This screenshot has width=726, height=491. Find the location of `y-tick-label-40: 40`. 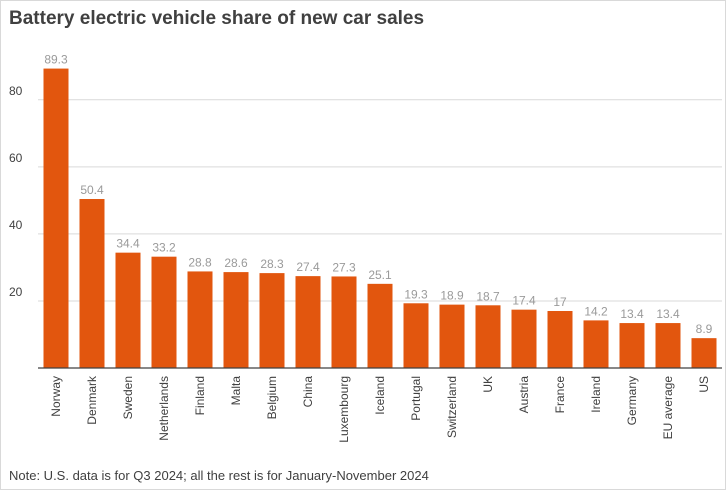

y-tick-label-40: 40 is located at coordinates (16, 225).